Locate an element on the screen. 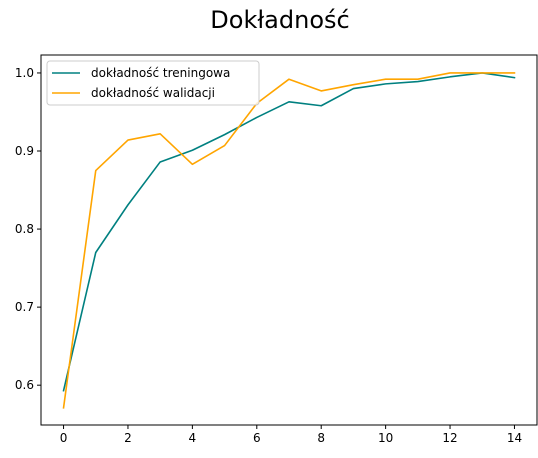 This screenshot has width=538, height=458. x-tick-label: 4 is located at coordinates (193, 438).